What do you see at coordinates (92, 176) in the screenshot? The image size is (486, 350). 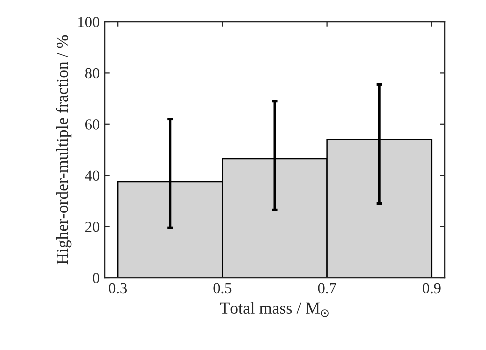 I see `y-tick-label: 40` at bounding box center [92, 176].